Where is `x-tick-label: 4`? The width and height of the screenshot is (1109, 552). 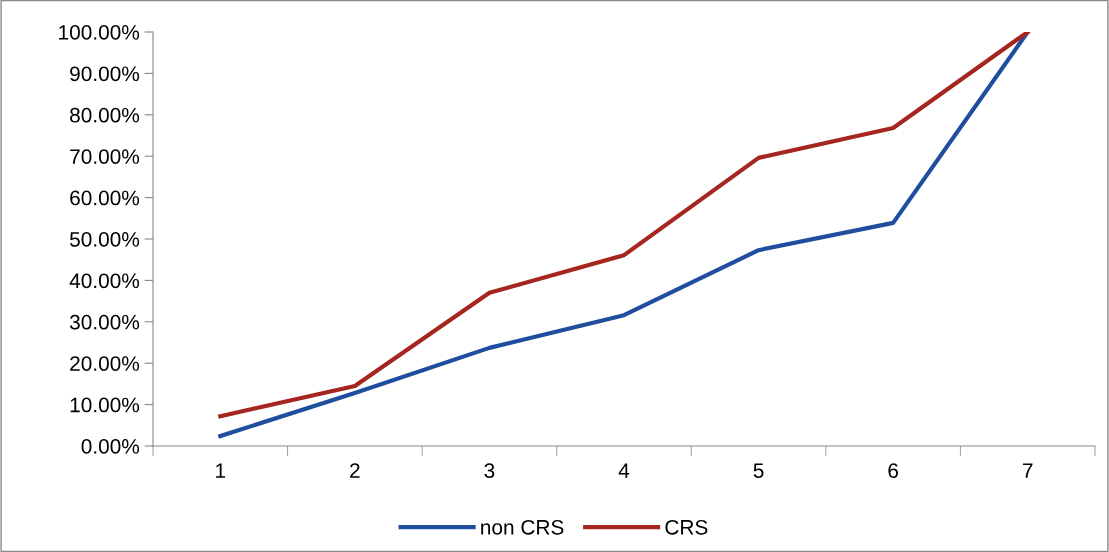 x-tick-label: 4 is located at coordinates (624, 470).